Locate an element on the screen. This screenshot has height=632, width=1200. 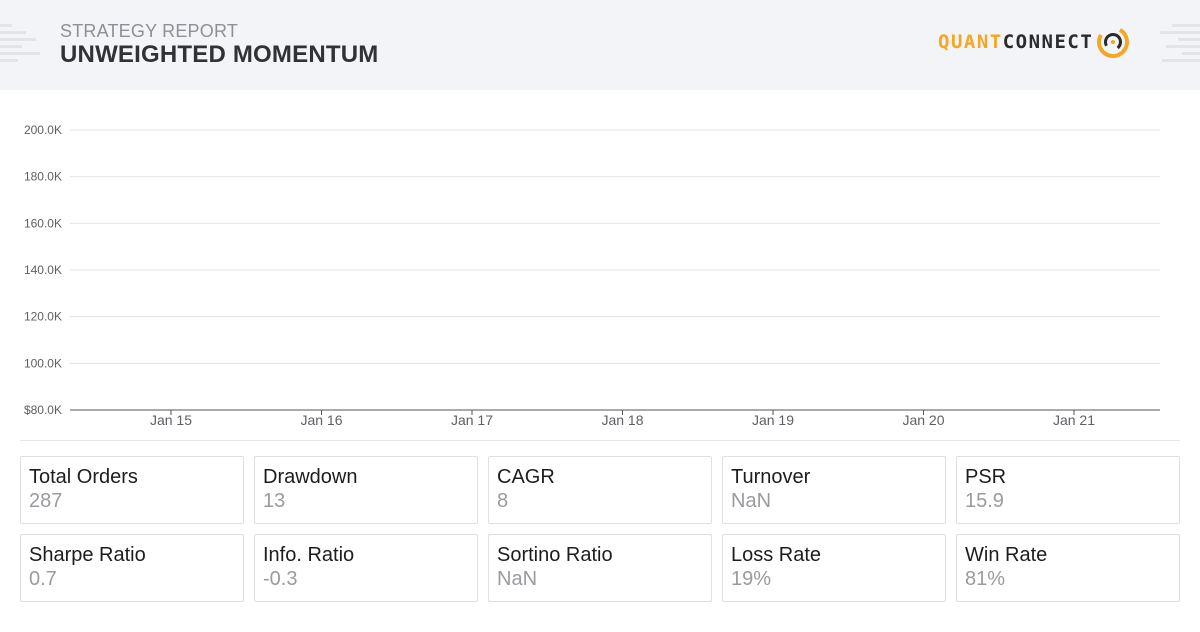
metric-value: 15.9 is located at coordinates (984, 501).